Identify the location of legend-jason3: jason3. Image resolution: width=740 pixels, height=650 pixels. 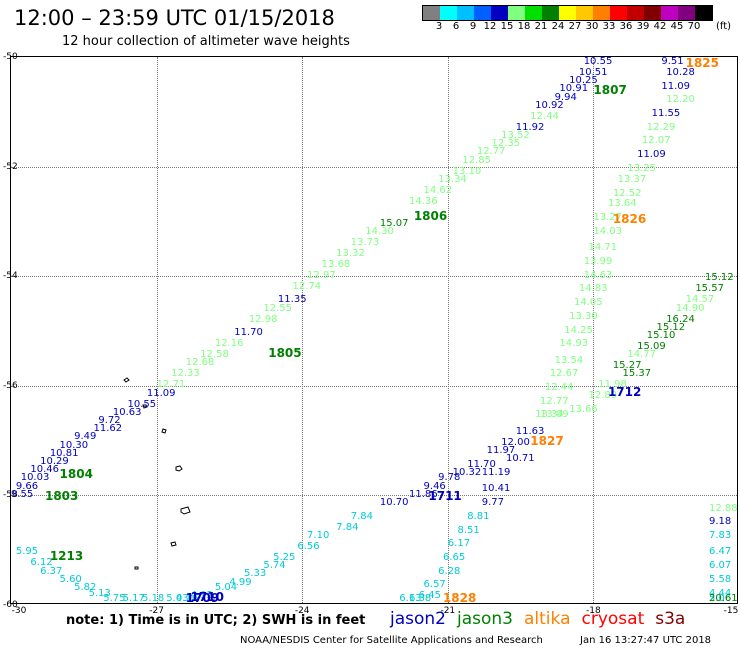
(485, 619).